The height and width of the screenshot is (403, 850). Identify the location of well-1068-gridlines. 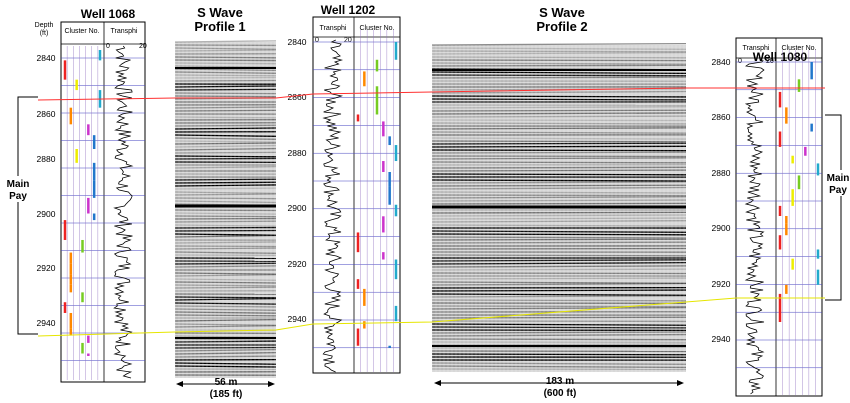
(103, 213).